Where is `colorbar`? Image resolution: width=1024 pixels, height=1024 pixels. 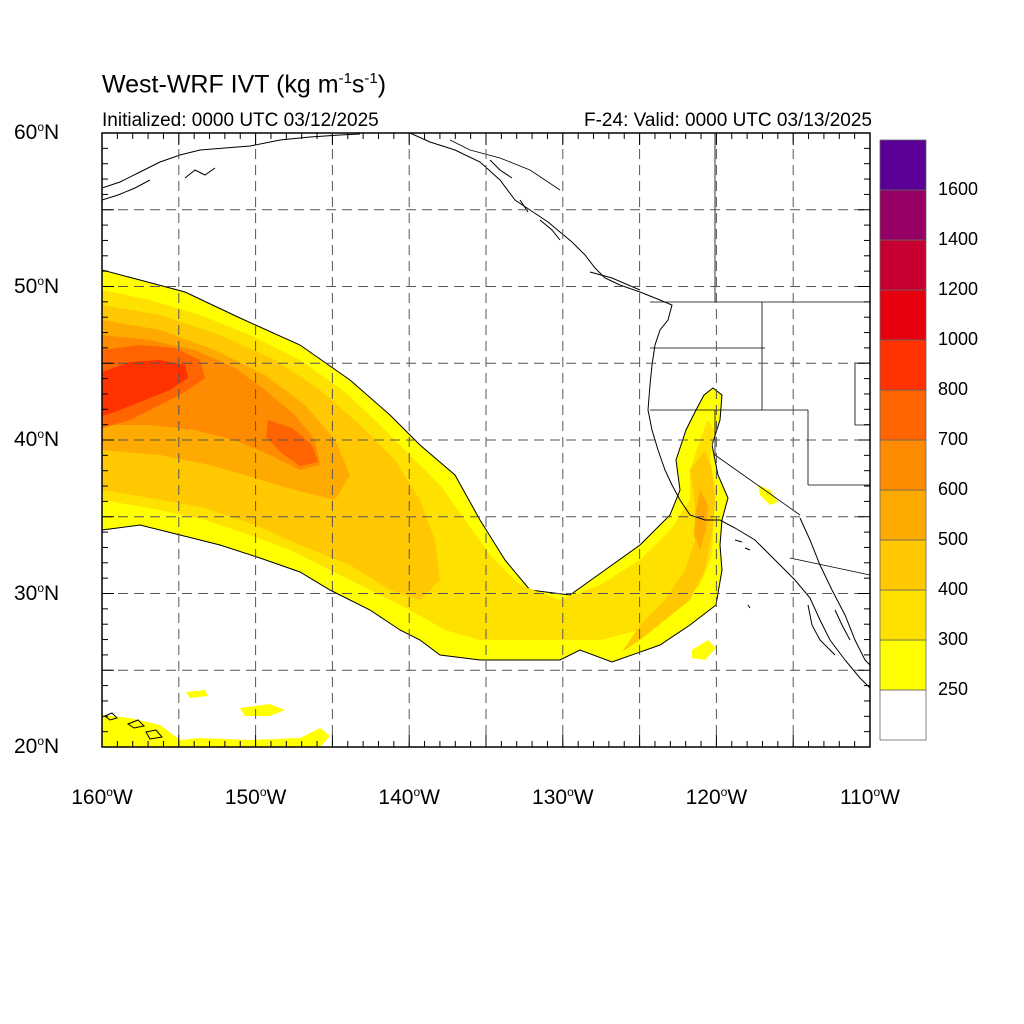 colorbar is located at coordinates (903, 440).